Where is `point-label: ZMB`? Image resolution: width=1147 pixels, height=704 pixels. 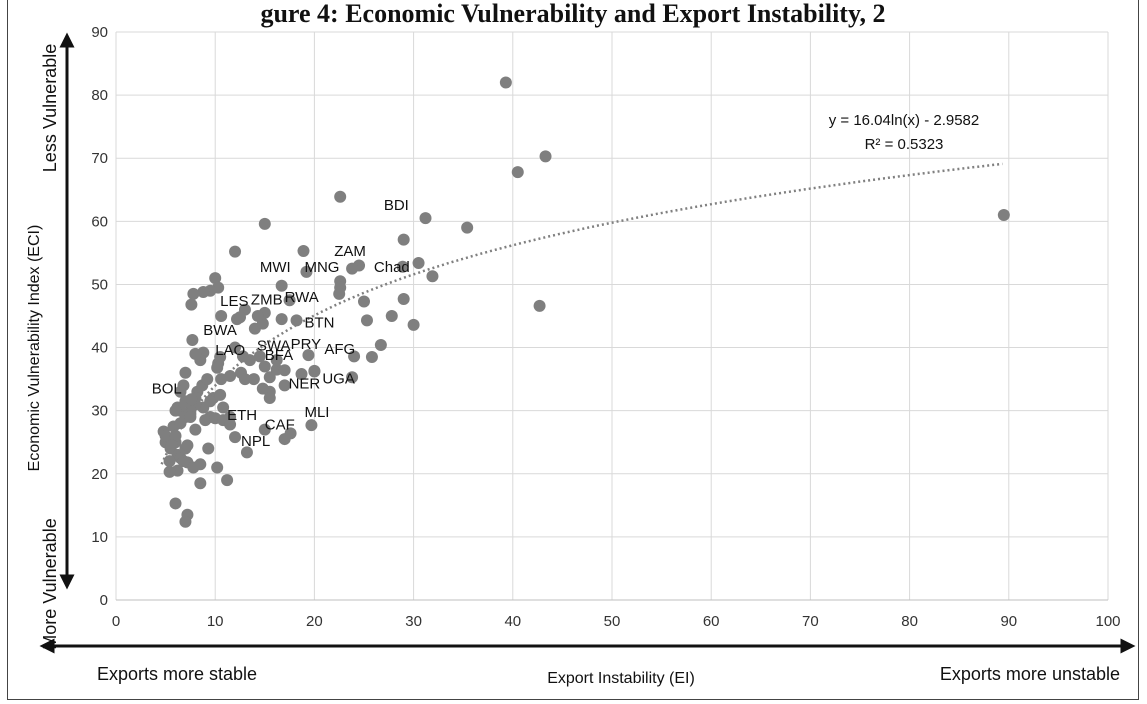
point-label: ZMB is located at coordinates (267, 300).